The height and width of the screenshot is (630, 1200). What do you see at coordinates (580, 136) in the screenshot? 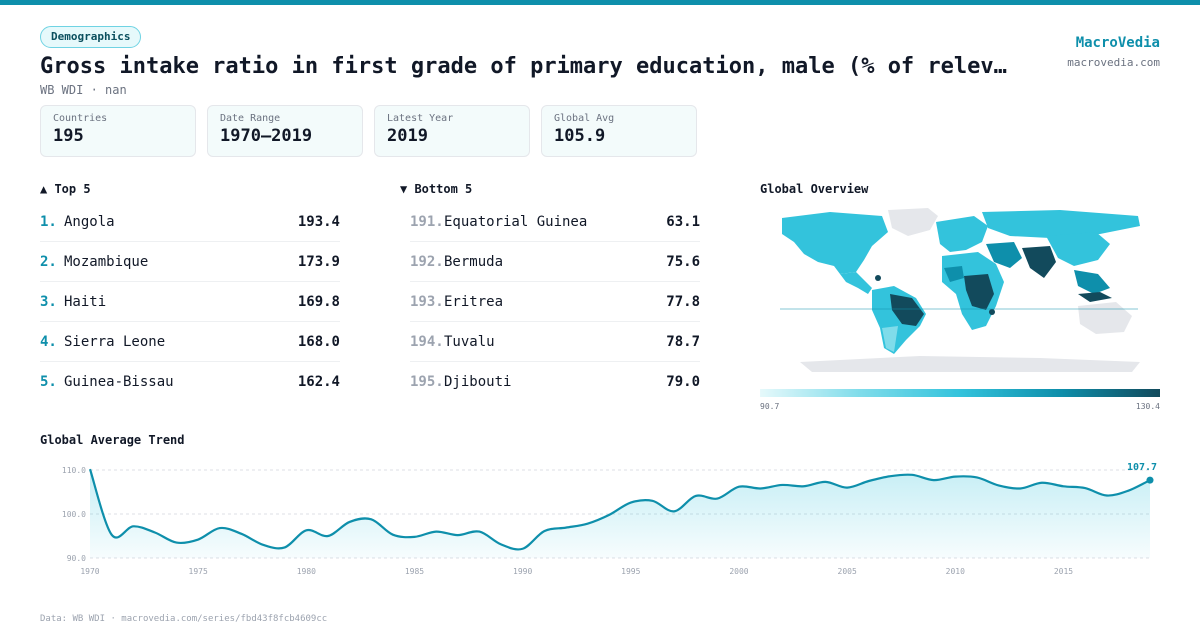
I see `stat-value: 105.9` at bounding box center [580, 136].